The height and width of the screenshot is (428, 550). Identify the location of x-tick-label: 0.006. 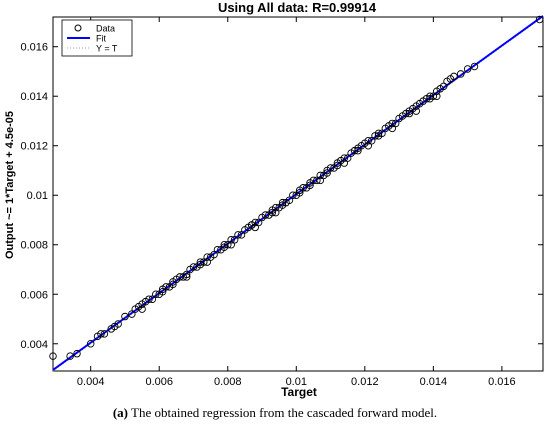
(159, 382).